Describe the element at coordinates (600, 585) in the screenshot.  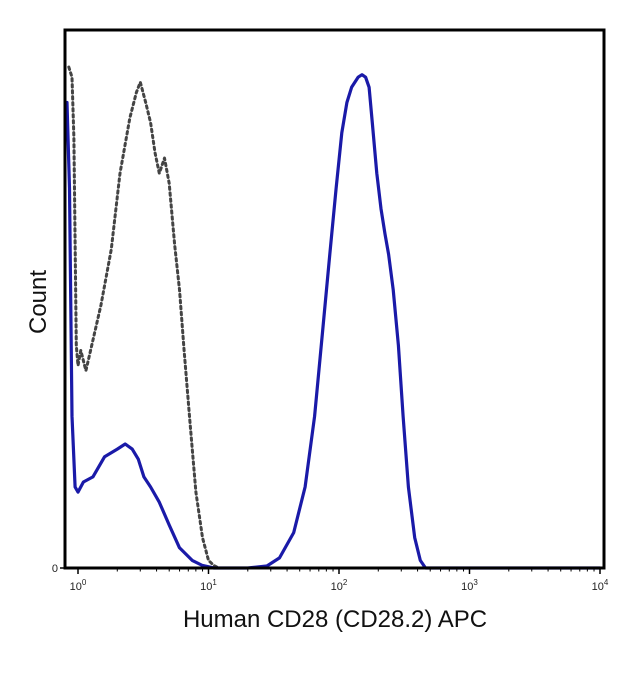
I see `x-tick-label: 10⁴` at that location.